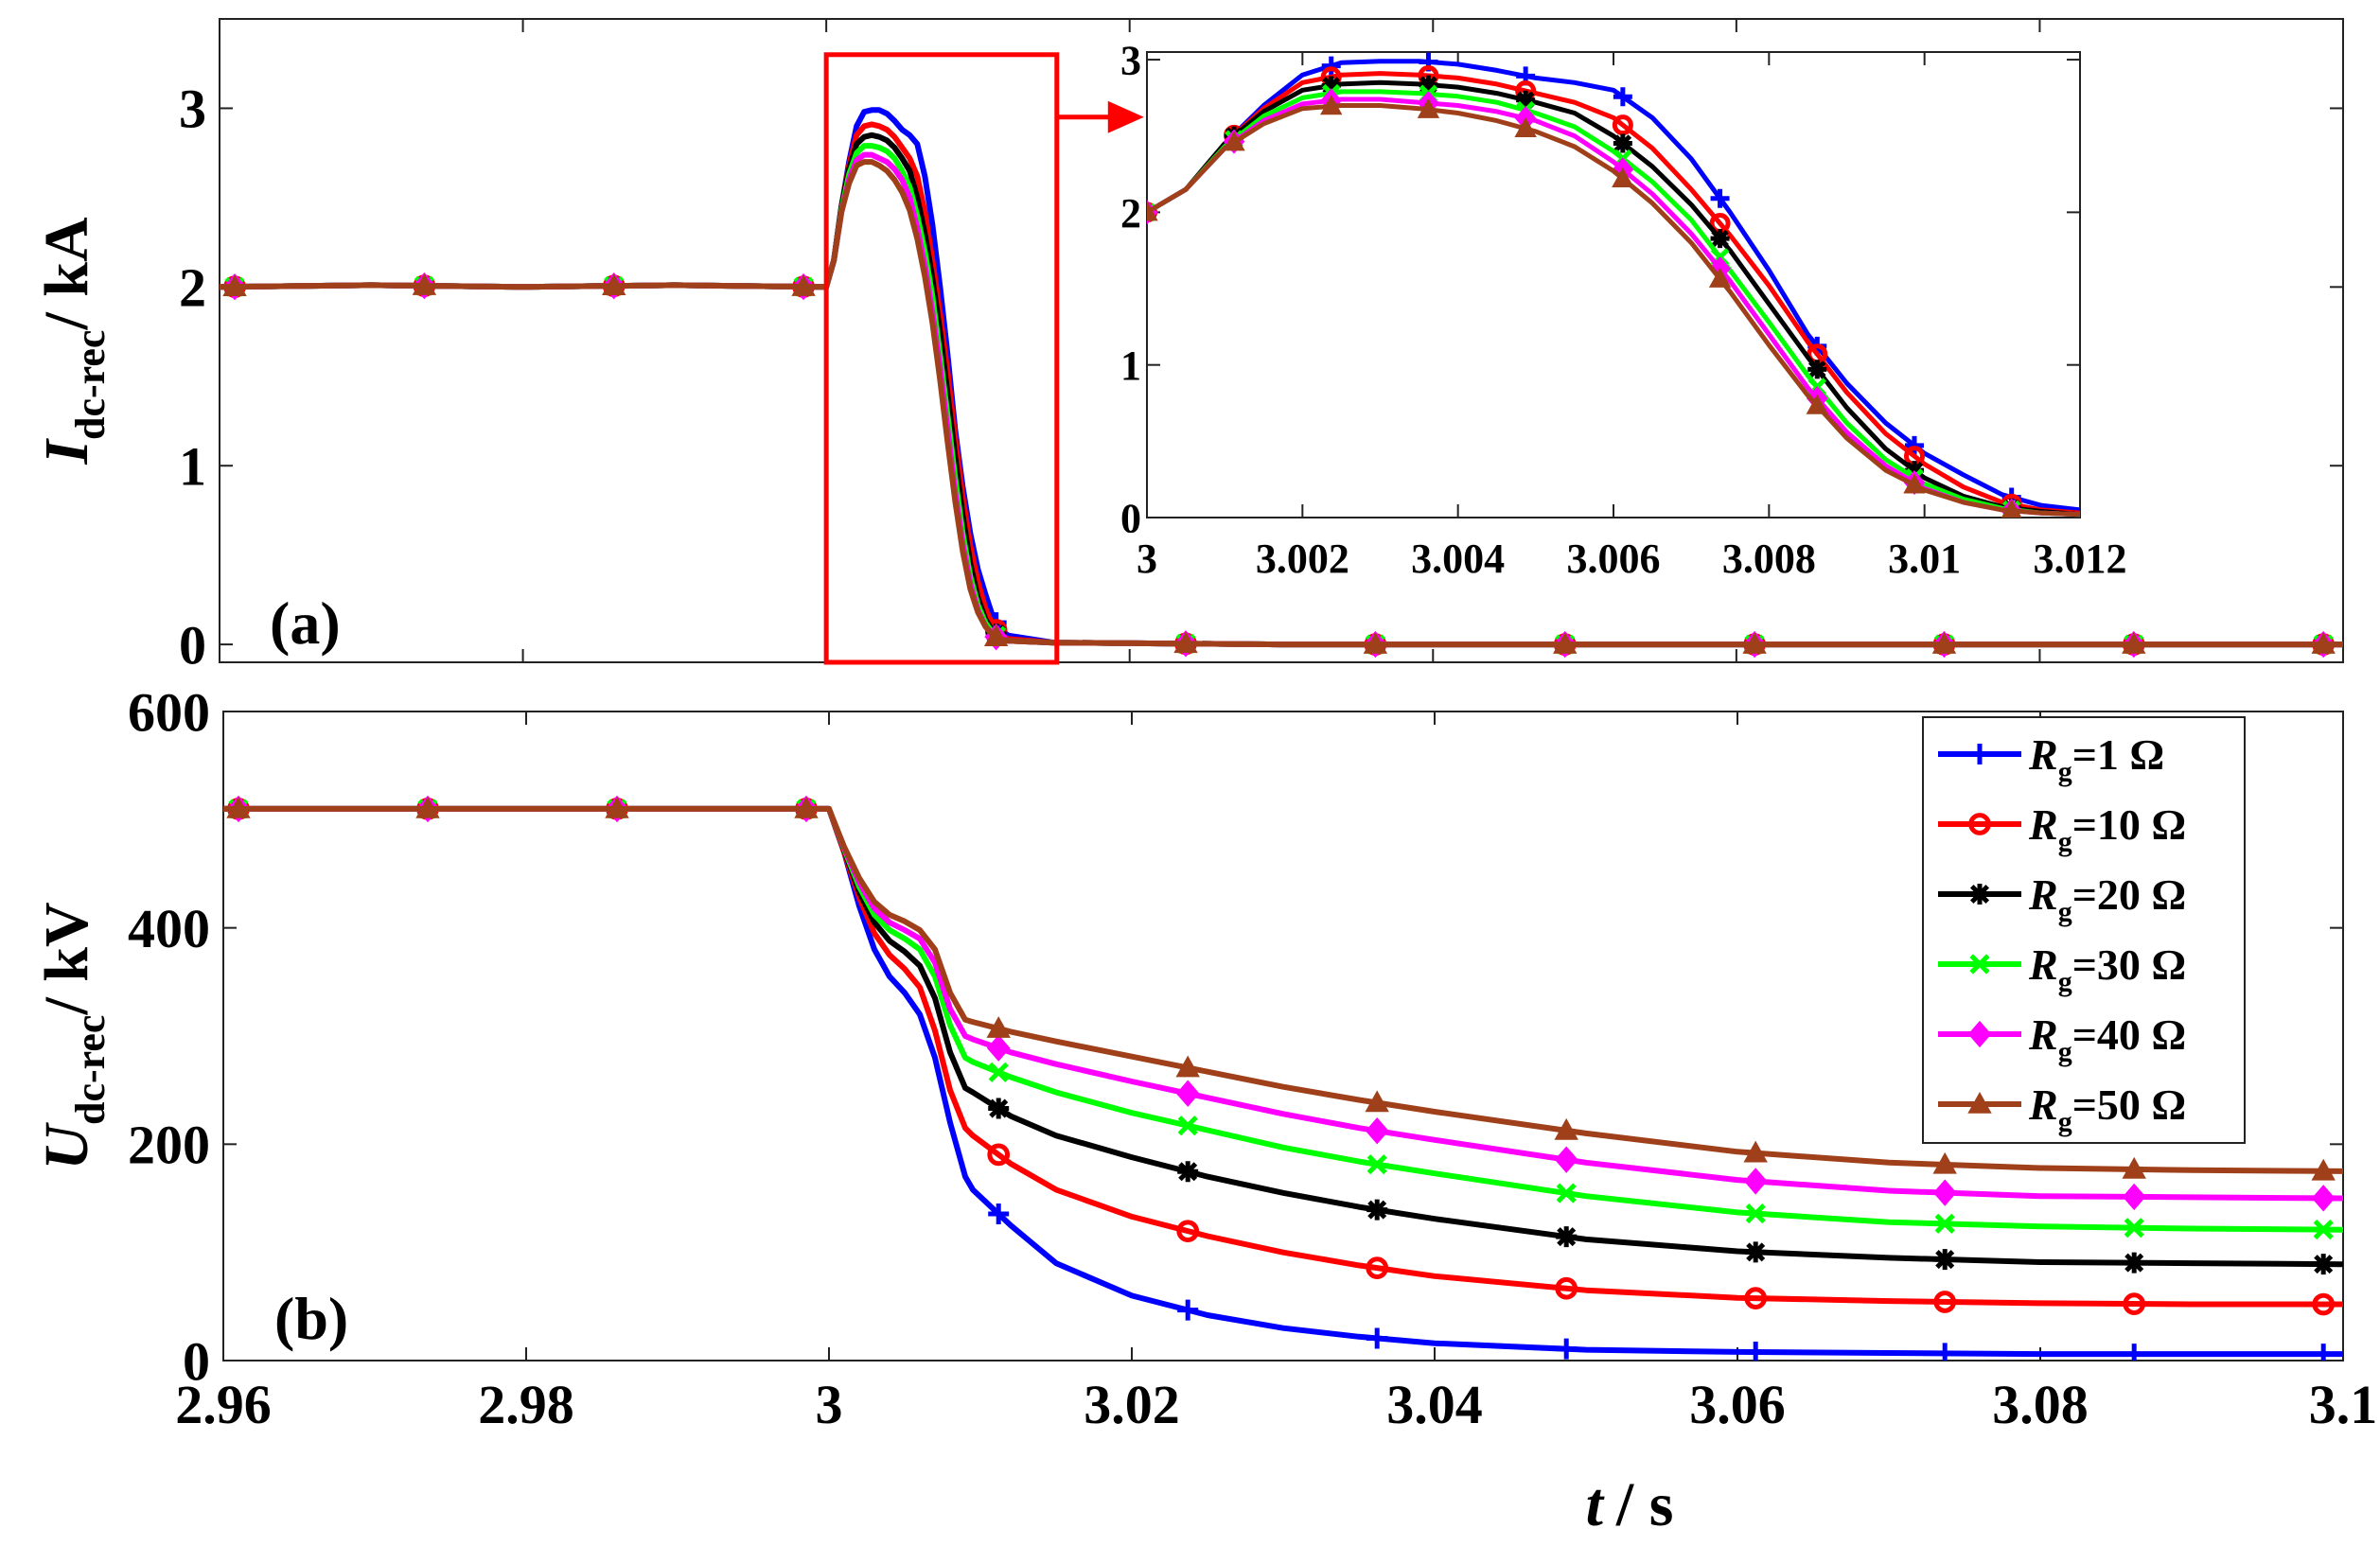 The image size is (2380, 1546). I want to click on y-tick-label: 600, so click(169, 712).